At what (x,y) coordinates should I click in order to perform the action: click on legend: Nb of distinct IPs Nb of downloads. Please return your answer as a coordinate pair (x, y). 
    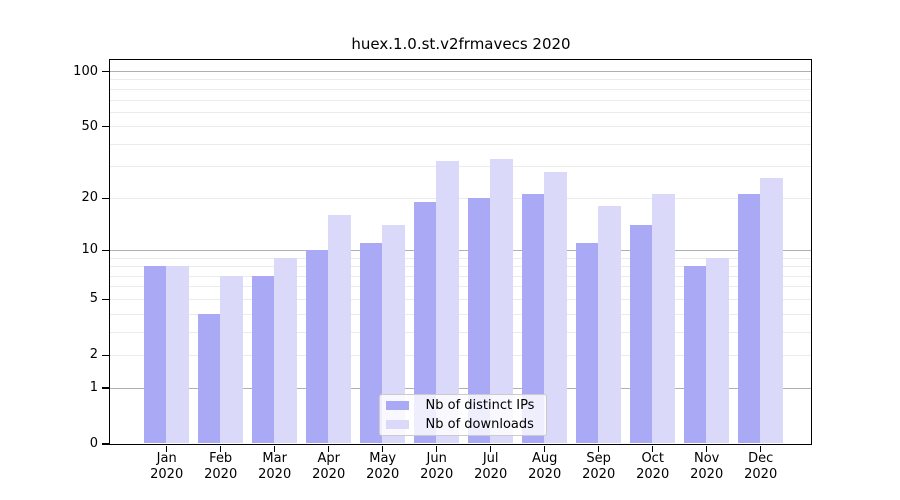
    Looking at the image, I should click on (463, 415).